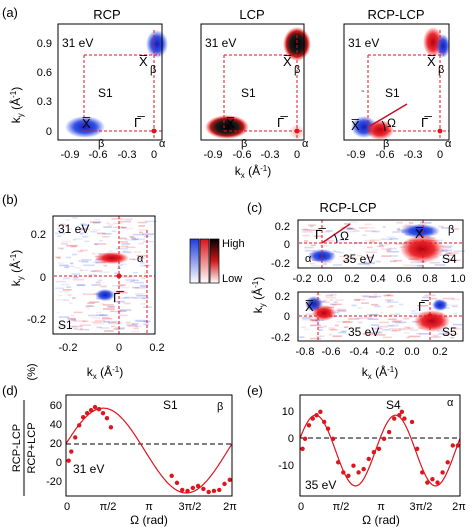 The width and height of the screenshot is (475, 529). Describe the element at coordinates (280, 245) in the screenshot. I see `panel-c-top-yticks: 0.2 0 -0.2` at that location.